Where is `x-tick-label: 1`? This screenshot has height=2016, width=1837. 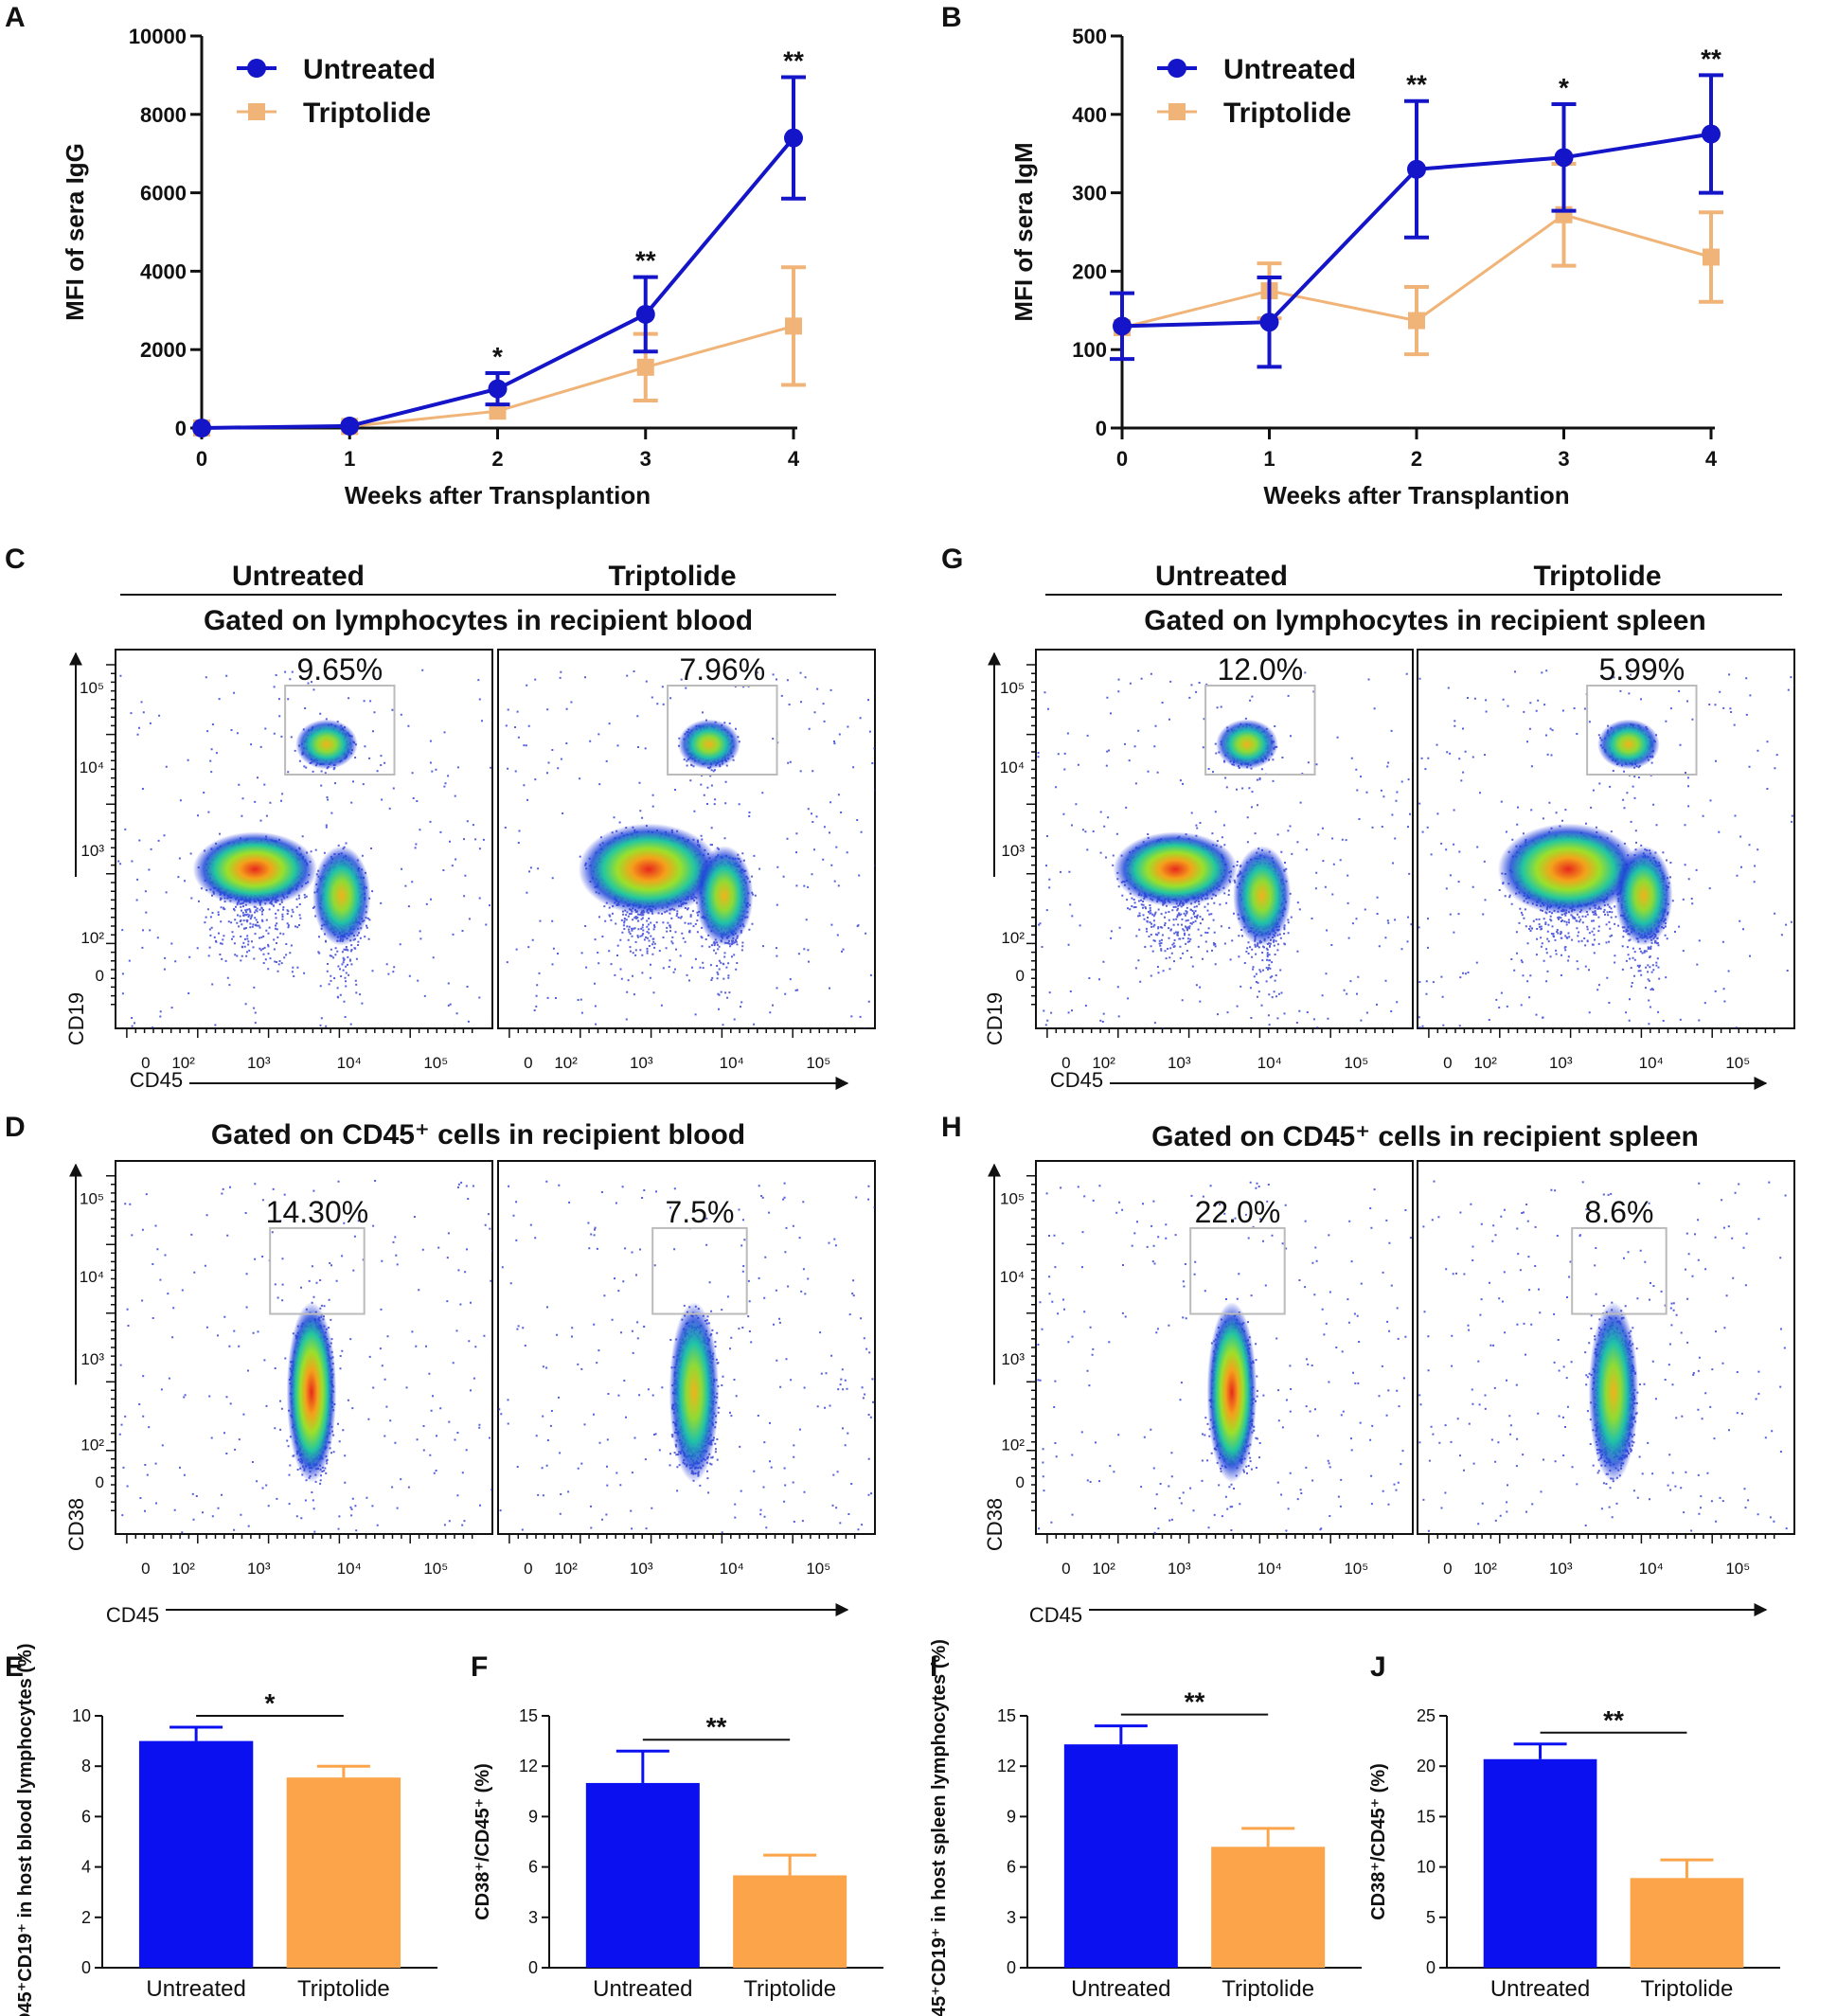 x-tick-label: 1 is located at coordinates (350, 459).